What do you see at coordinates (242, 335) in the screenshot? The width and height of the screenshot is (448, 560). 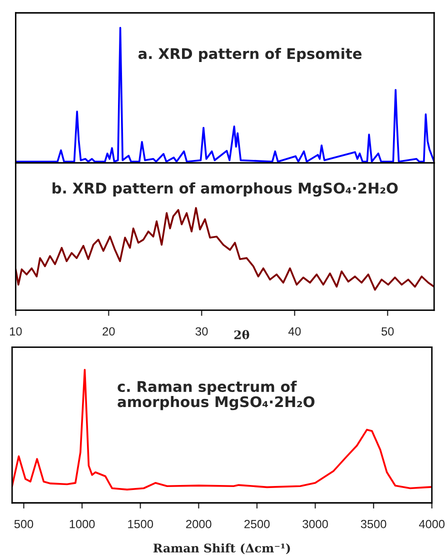 I see `x-axis-title: 2θ` at bounding box center [242, 335].